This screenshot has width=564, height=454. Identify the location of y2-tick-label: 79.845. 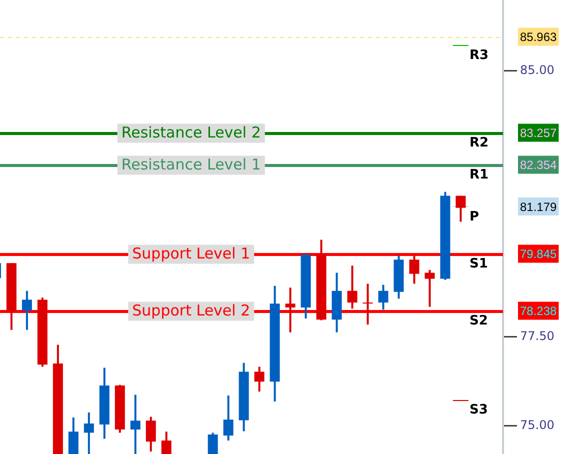
(539, 254).